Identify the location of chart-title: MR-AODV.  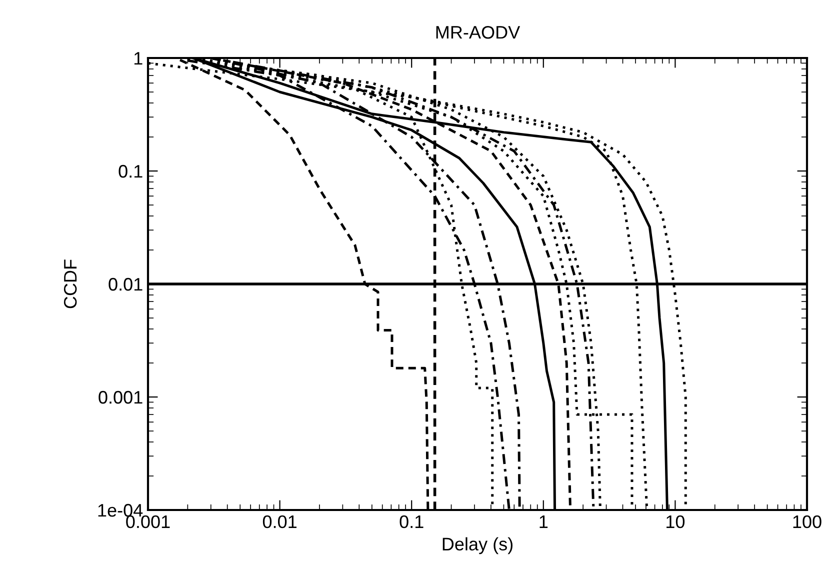
(478, 32).